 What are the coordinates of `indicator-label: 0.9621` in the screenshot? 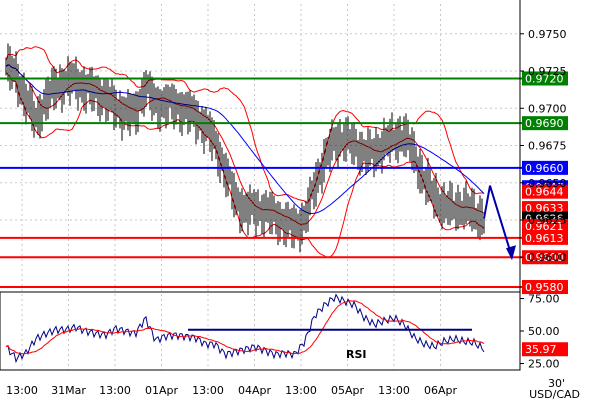 It's located at (544, 226).